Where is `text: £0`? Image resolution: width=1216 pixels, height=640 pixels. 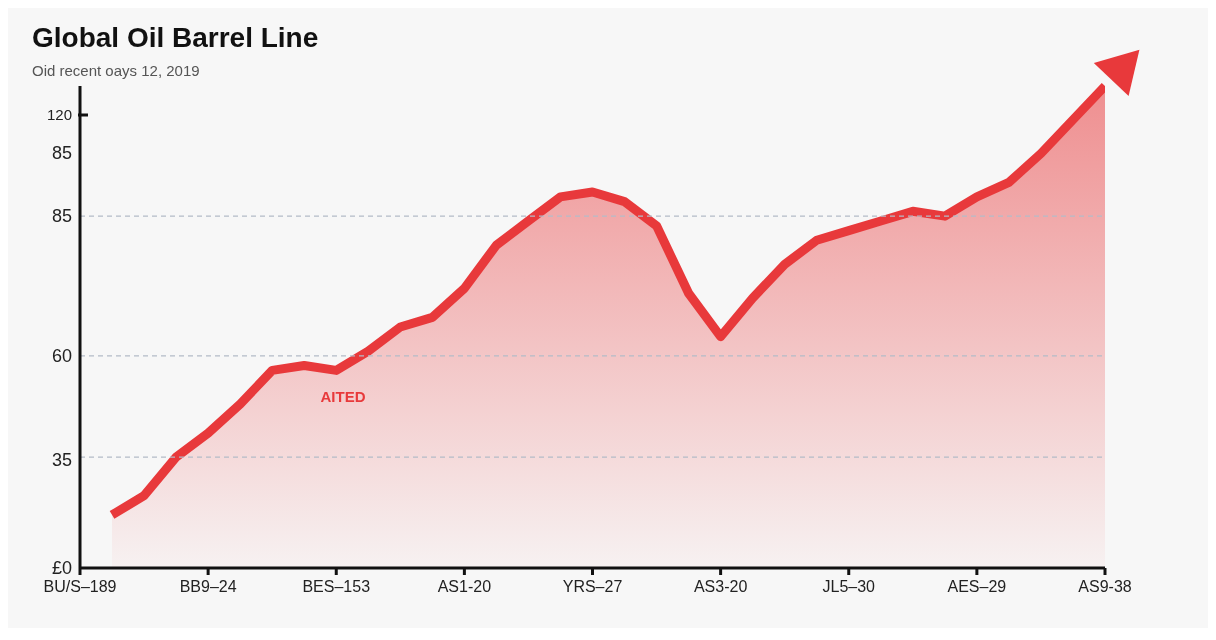 text: £0 is located at coordinates (61, 568).